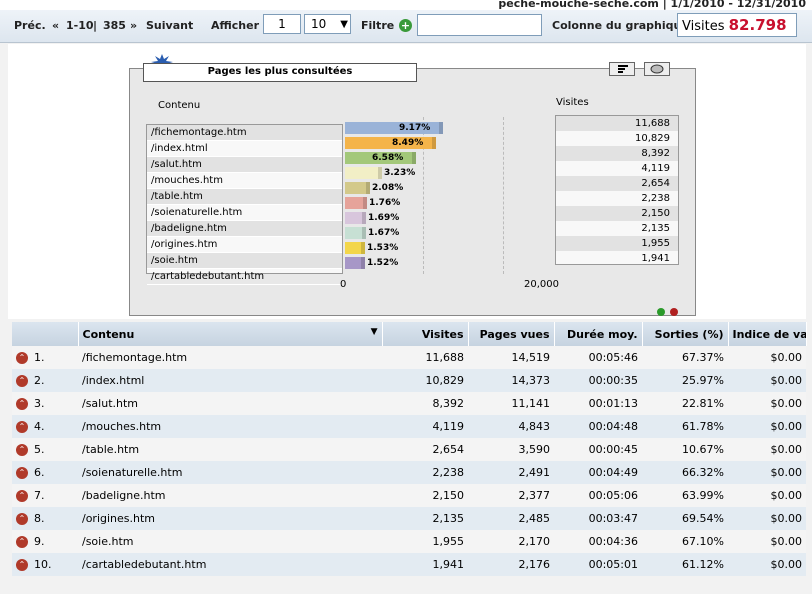 Image resolution: width=812 pixels, height=594 pixels. Describe the element at coordinates (230, 495) in the screenshot. I see `page-cell: /badeligne.htm` at that location.